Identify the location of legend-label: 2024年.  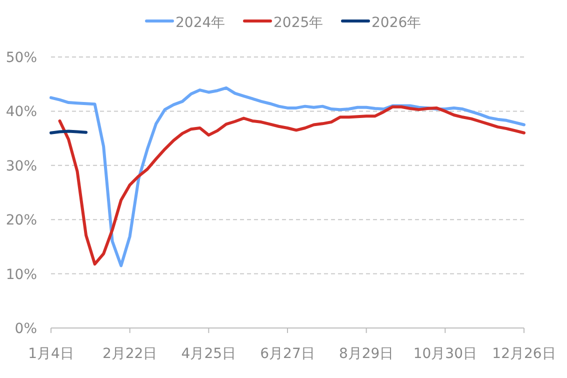
(201, 23).